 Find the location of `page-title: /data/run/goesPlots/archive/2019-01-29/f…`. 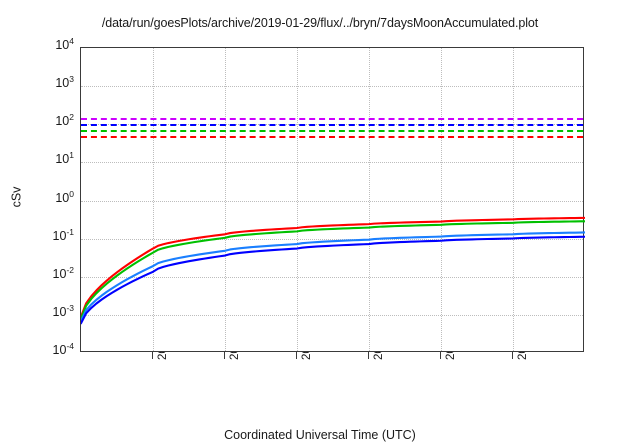

page-title: /data/run/goesPlots/archive/2019-01-29/f… is located at coordinates (320, 23).